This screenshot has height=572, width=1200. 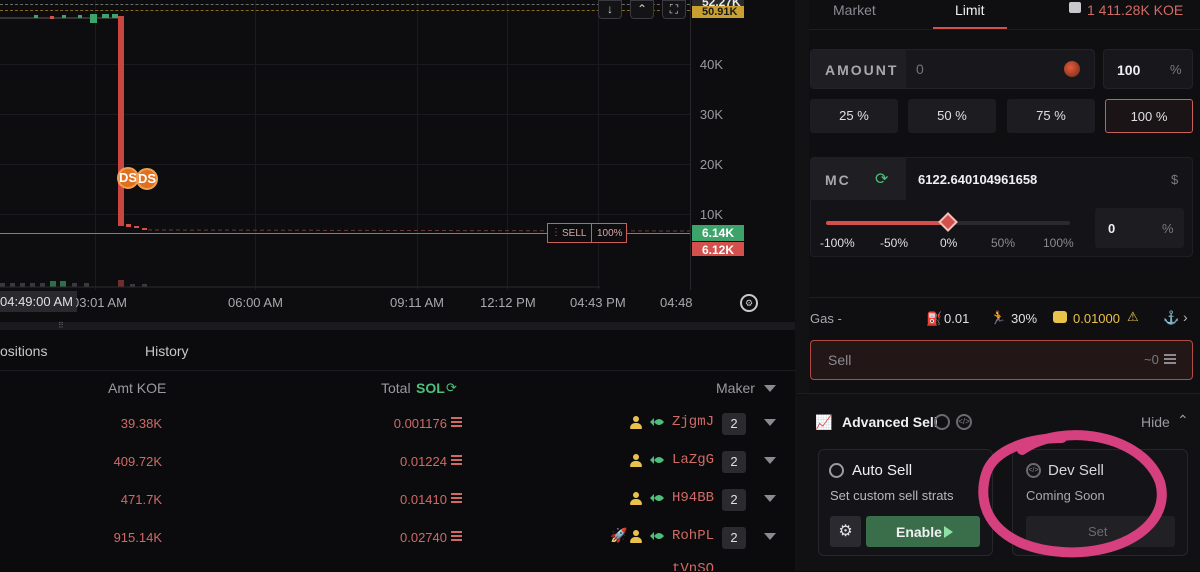 I want to click on percent-75-button: 75 %, so click(x=1051, y=116).